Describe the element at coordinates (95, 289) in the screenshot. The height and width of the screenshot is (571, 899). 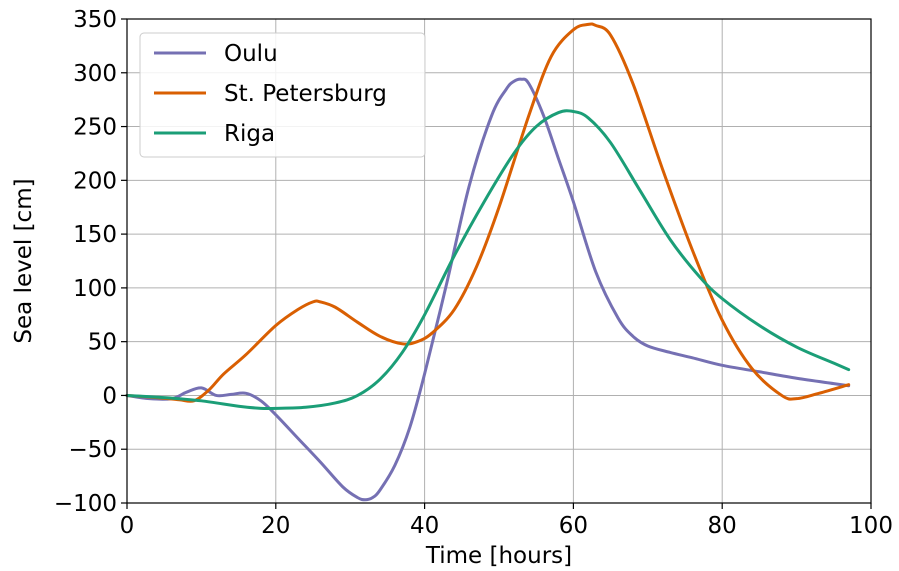
I see `y-tick-label: 100` at that location.